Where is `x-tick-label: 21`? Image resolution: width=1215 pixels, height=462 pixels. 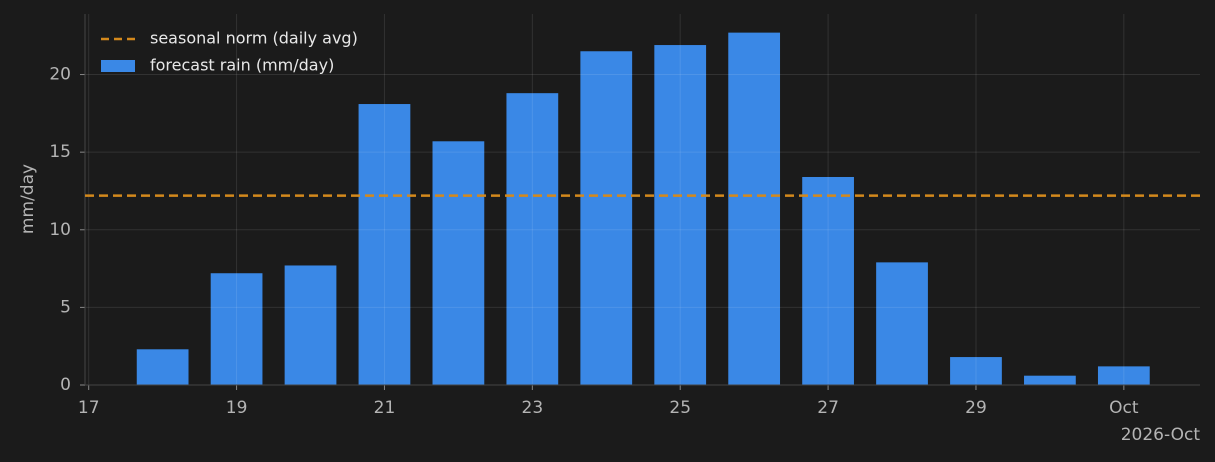
x-tick-label: 21 is located at coordinates (385, 408).